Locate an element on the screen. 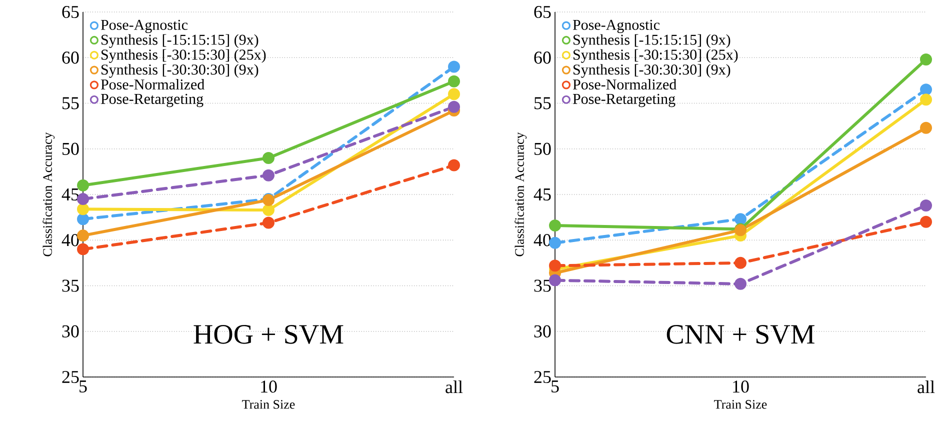  text: HOG + SVM is located at coordinates (269, 334).